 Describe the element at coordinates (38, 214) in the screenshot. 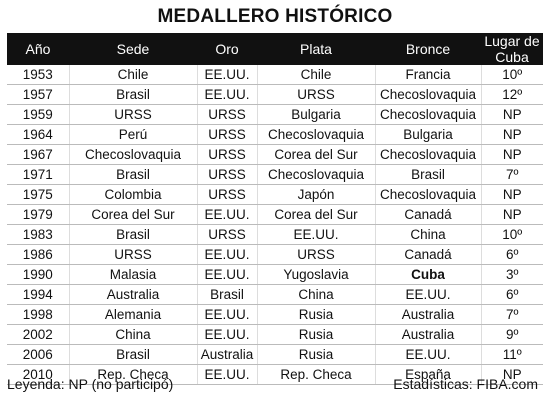

I see `table-cell: 1979` at that location.